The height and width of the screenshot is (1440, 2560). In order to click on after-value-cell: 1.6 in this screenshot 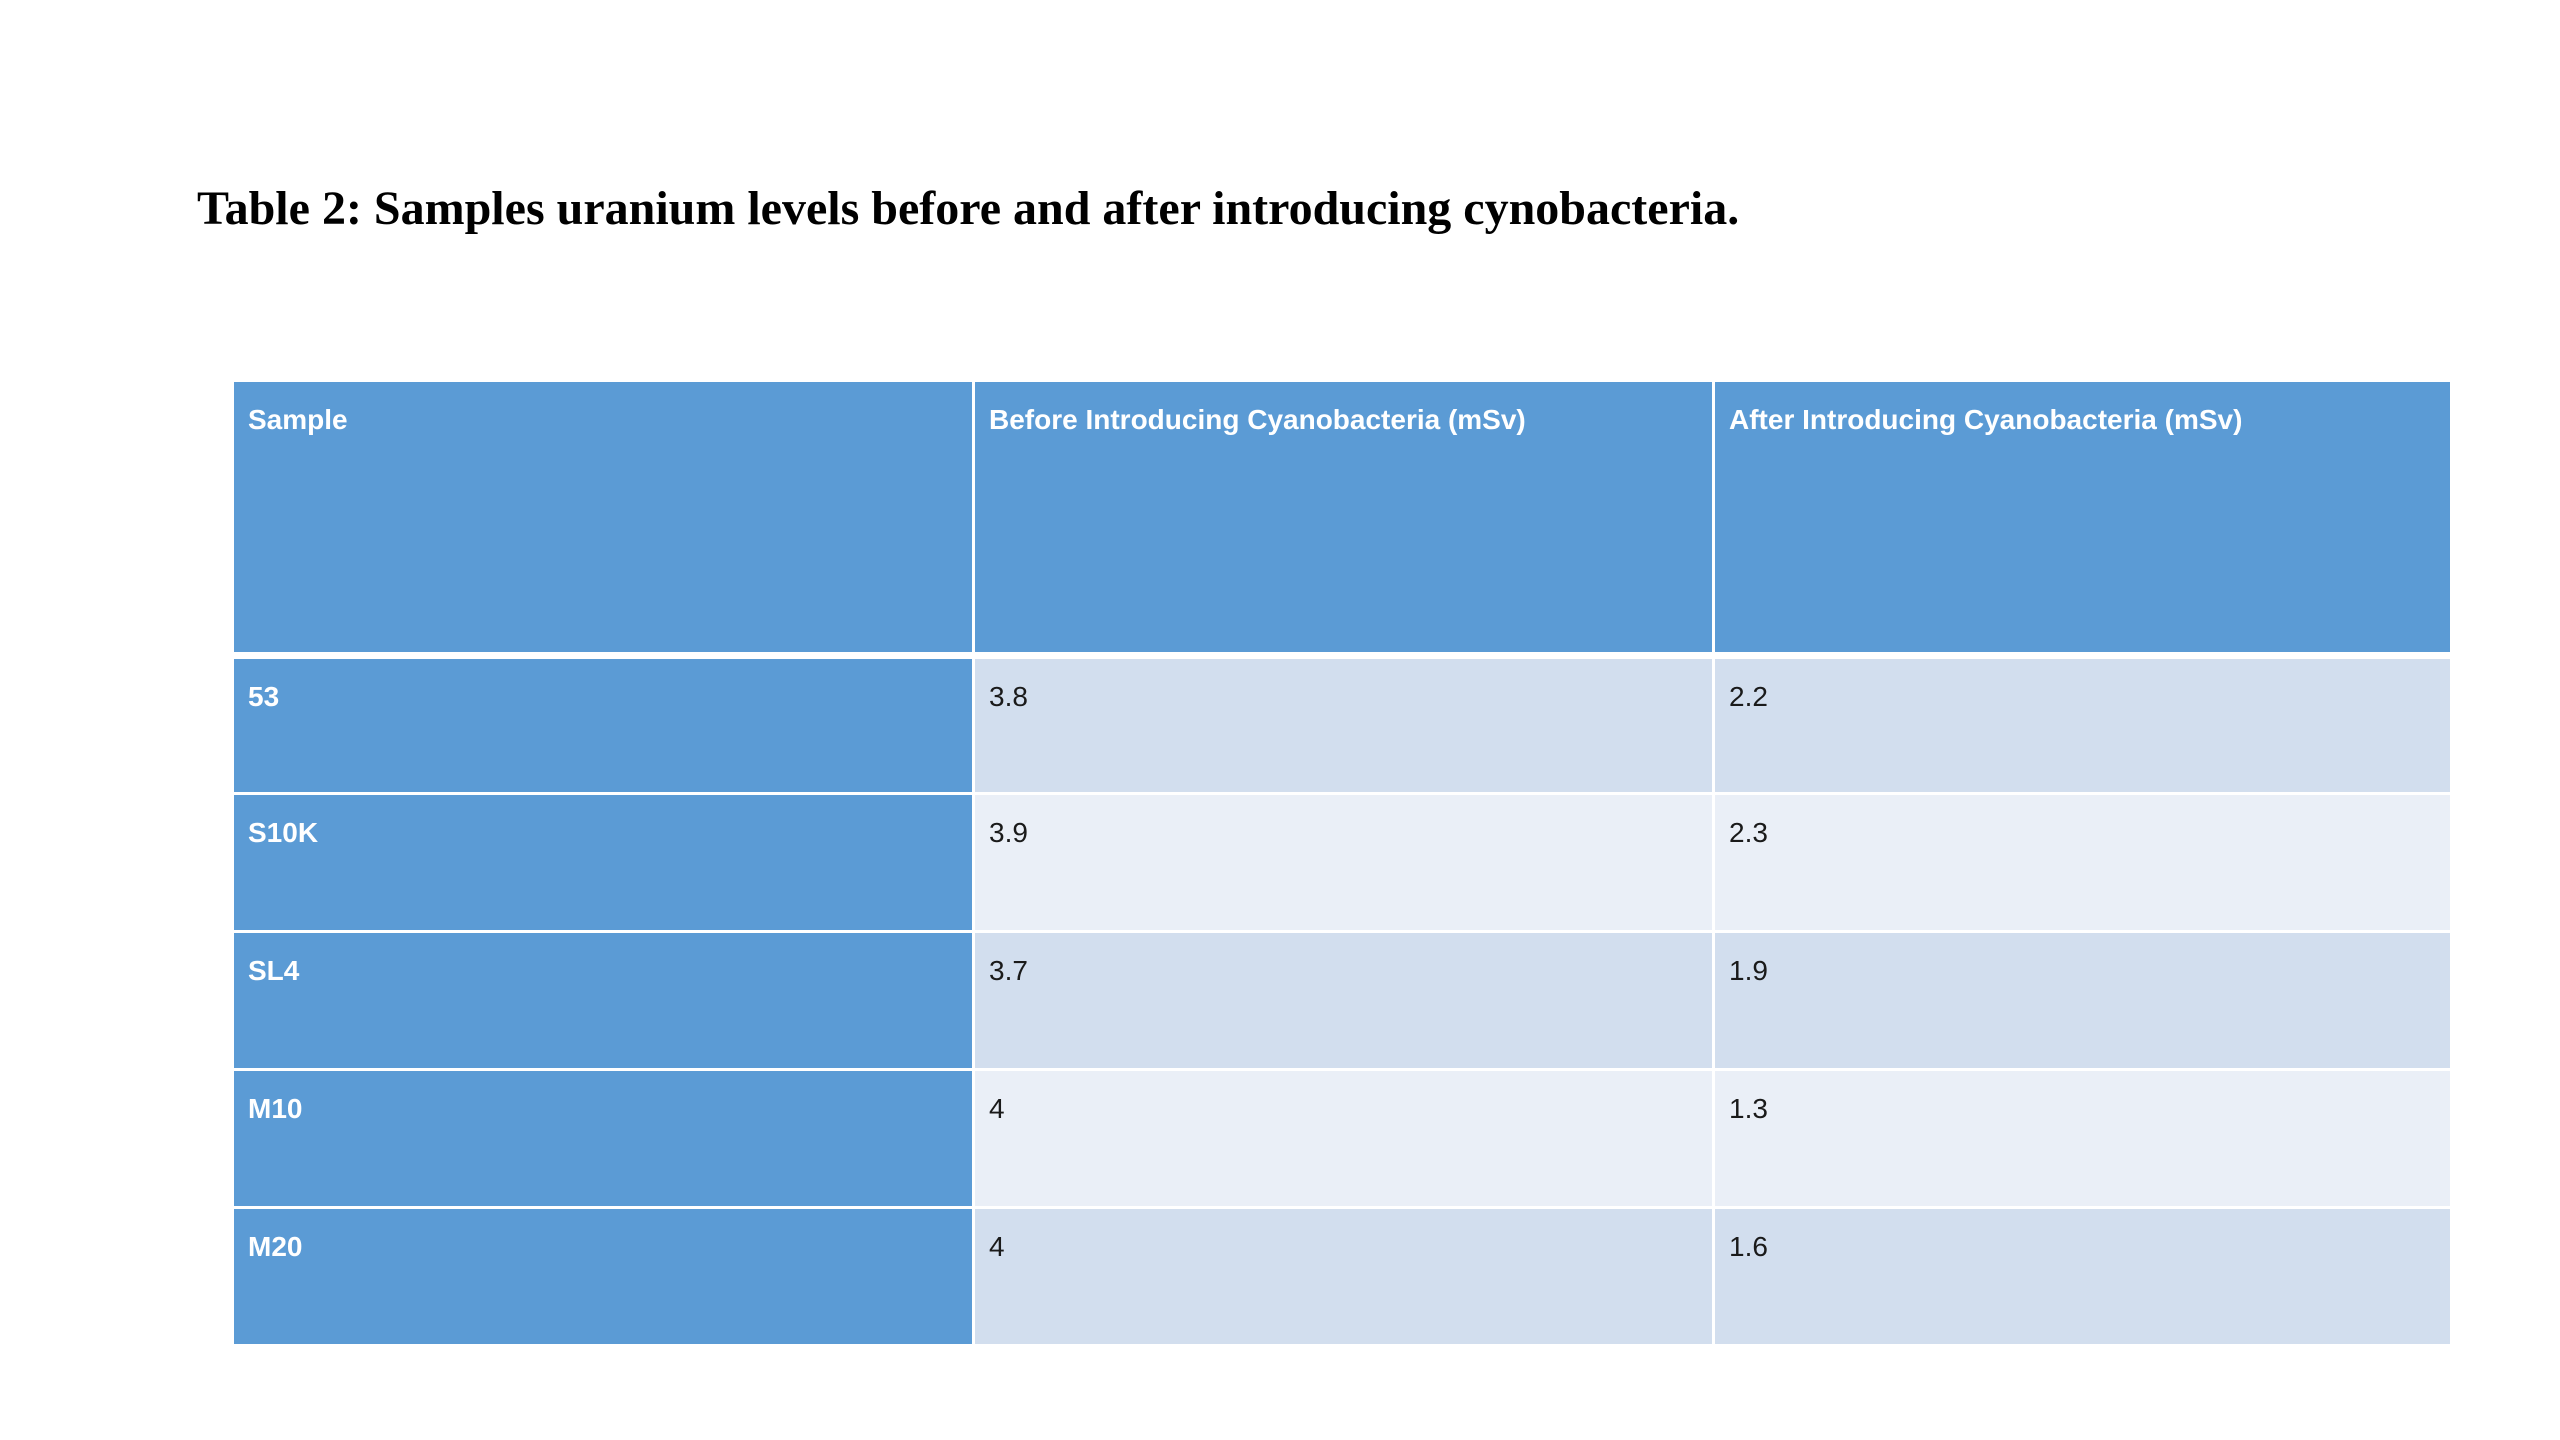, I will do `click(2082, 1277)`.